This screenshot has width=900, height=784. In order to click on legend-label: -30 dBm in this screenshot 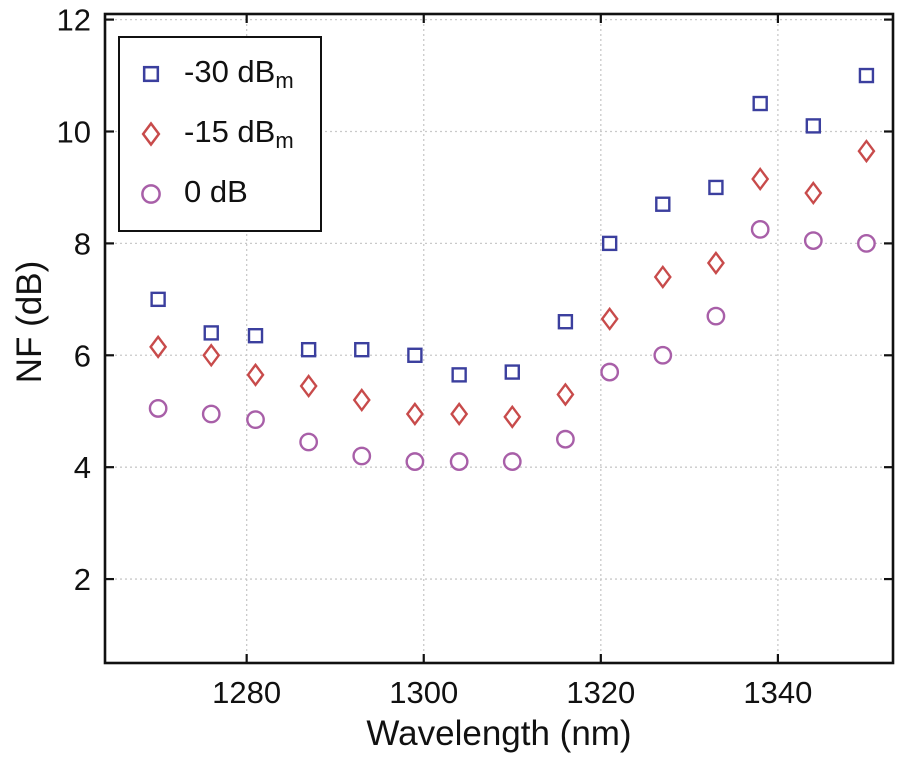, I will do `click(239, 73)`.